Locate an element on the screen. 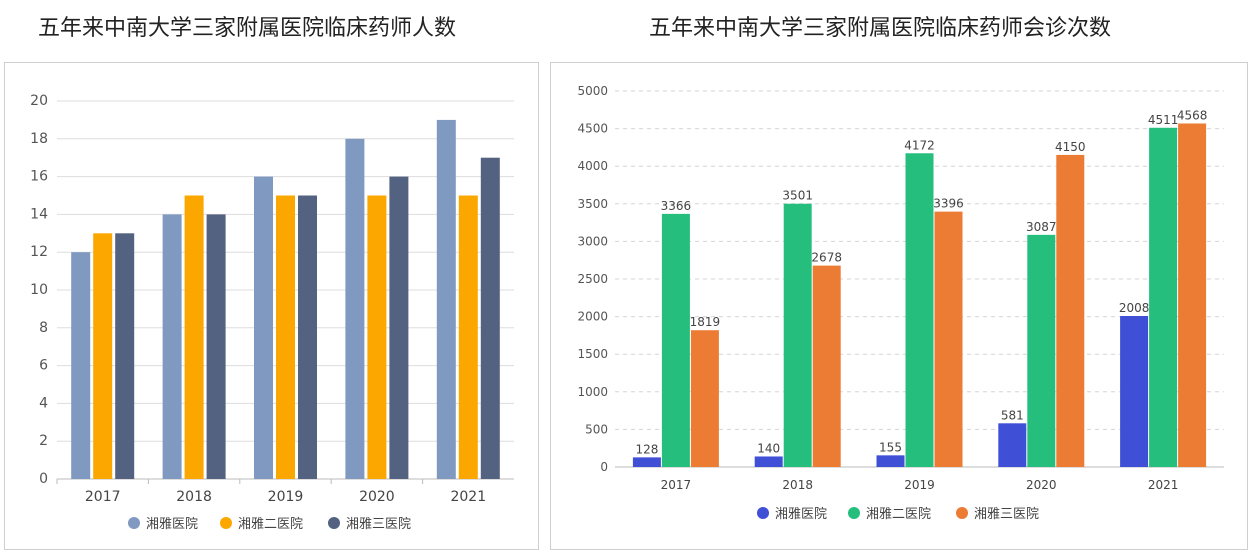 This screenshot has width=1252, height=555. data-label: 4172 is located at coordinates (919, 145).